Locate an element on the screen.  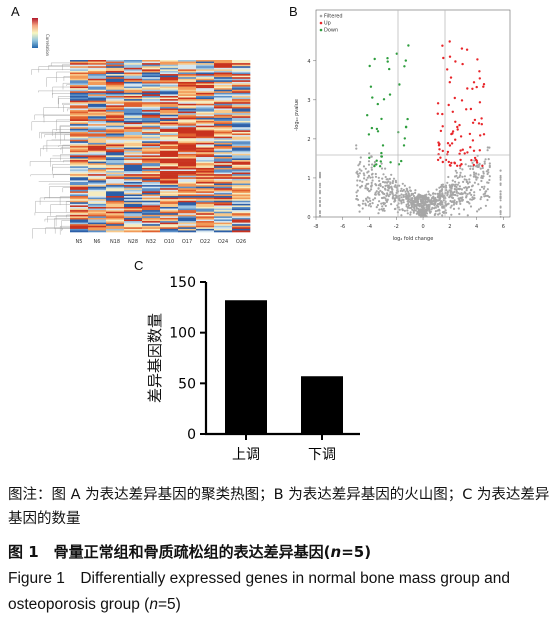
volcano-point-down is located at coordinates (384, 99).